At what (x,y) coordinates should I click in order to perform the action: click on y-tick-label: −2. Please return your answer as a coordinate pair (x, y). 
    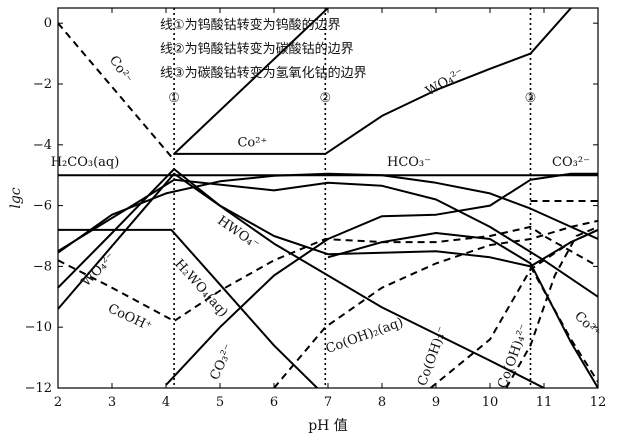
    Looking at the image, I should click on (42, 84).